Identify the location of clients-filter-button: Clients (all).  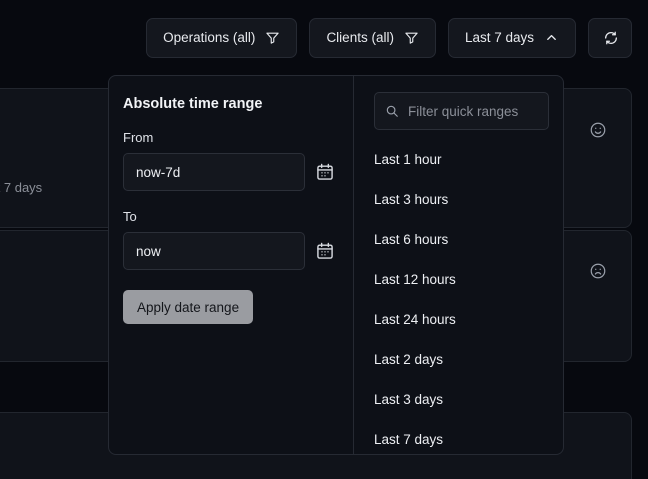
(372, 37).